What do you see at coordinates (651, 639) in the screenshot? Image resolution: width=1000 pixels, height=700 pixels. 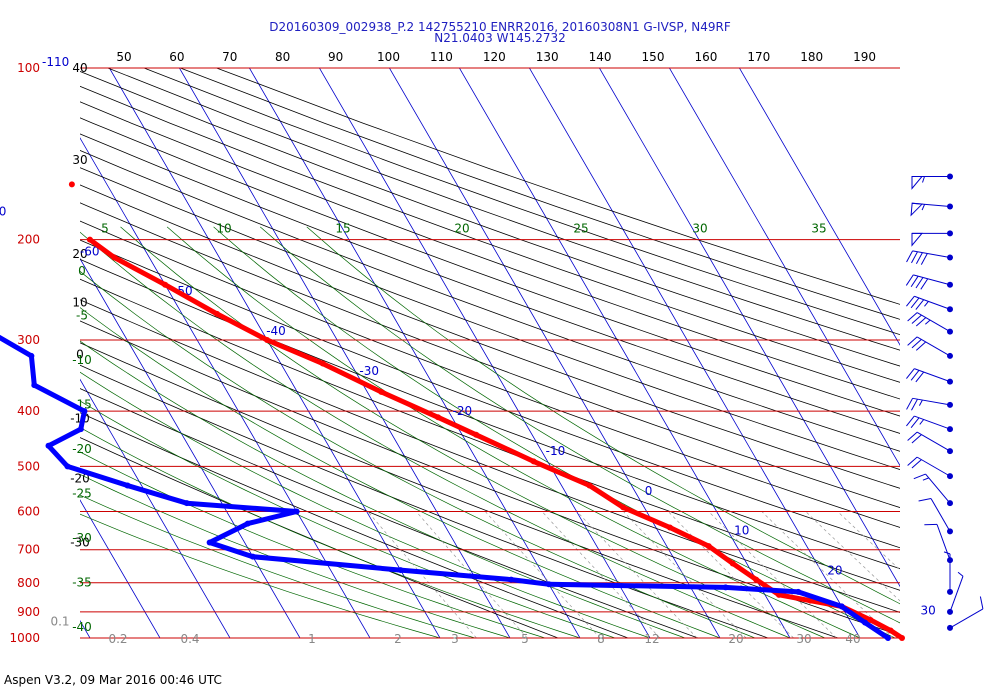 I see `mixing-ratio-label: 12` at bounding box center [651, 639].